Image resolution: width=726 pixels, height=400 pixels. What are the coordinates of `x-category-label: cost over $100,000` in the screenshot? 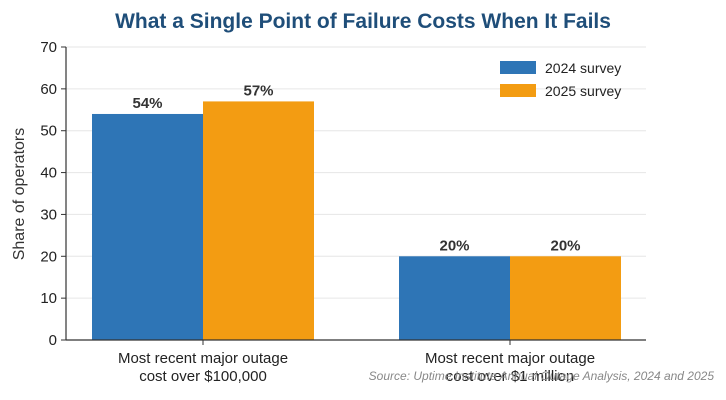 It's located at (203, 376).